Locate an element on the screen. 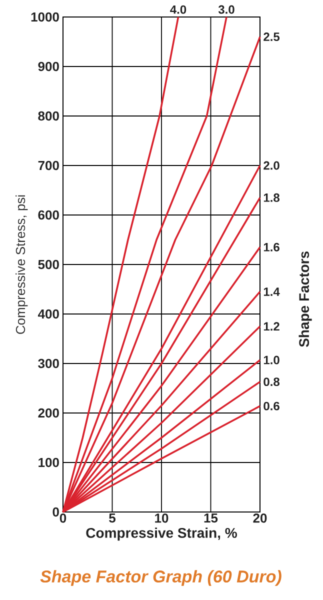  y-tick-label: 600 is located at coordinates (48, 215).